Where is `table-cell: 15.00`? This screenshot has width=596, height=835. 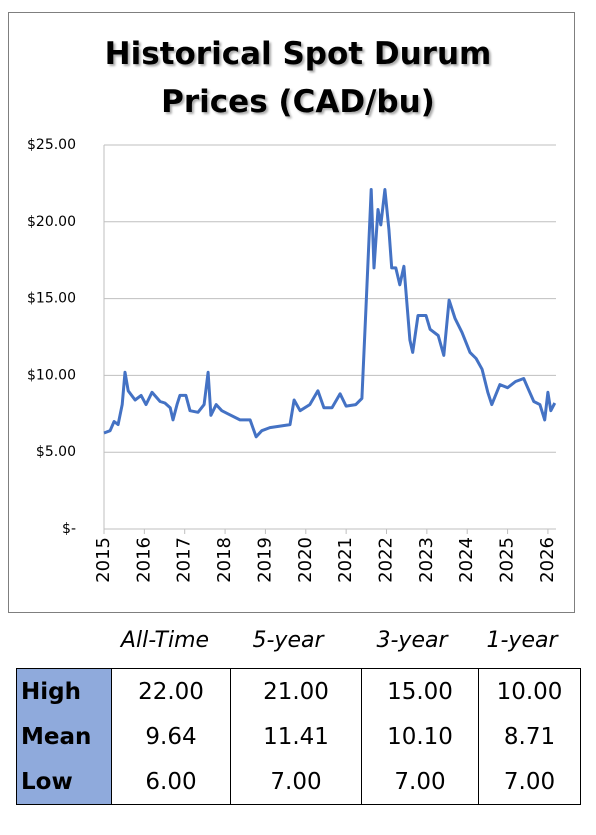
table-cell: 15.00 is located at coordinates (420, 691).